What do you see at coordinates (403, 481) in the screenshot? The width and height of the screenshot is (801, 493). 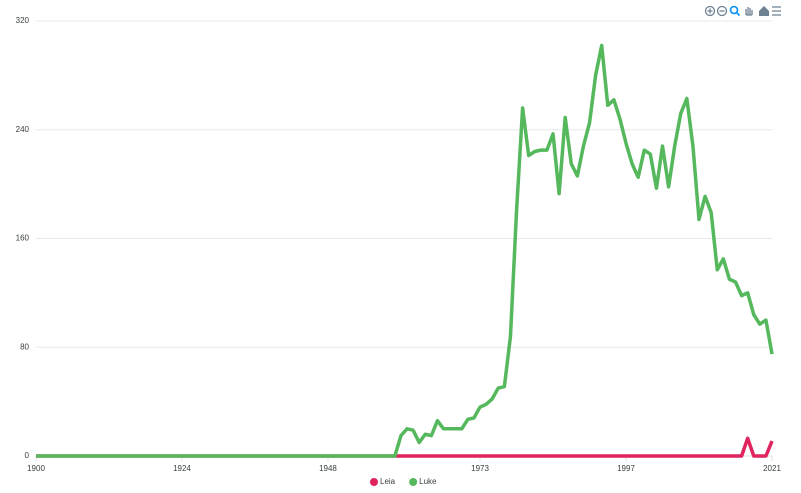 I see `legend: Leia Luke` at bounding box center [403, 481].